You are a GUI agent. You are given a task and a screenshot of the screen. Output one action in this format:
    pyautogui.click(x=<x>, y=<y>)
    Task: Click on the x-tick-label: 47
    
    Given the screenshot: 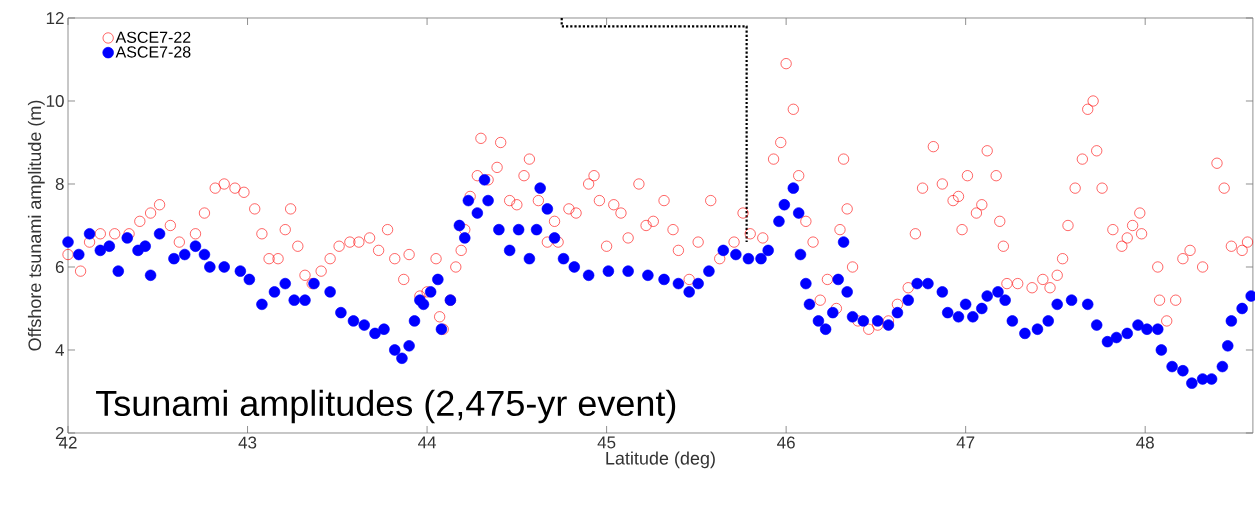 What is the action you would take?
    pyautogui.click(x=965, y=442)
    